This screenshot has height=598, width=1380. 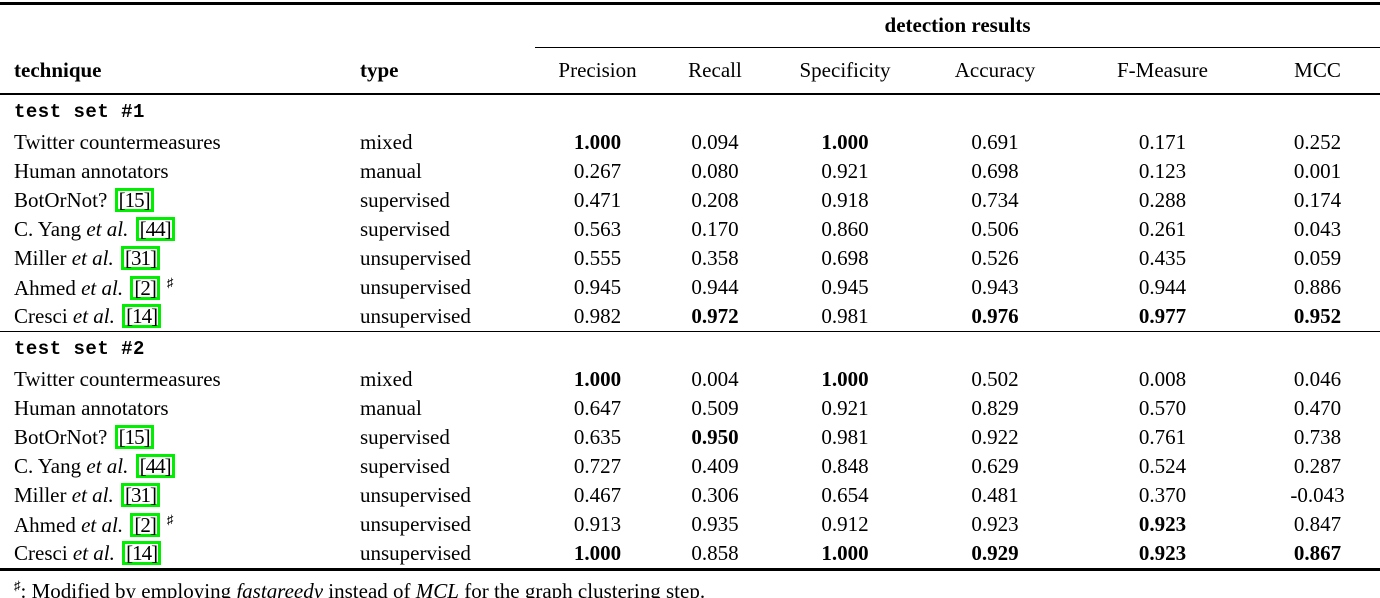 What do you see at coordinates (17, 585) in the screenshot?
I see `footnote-sharp-symbol: ♯` at bounding box center [17, 585].